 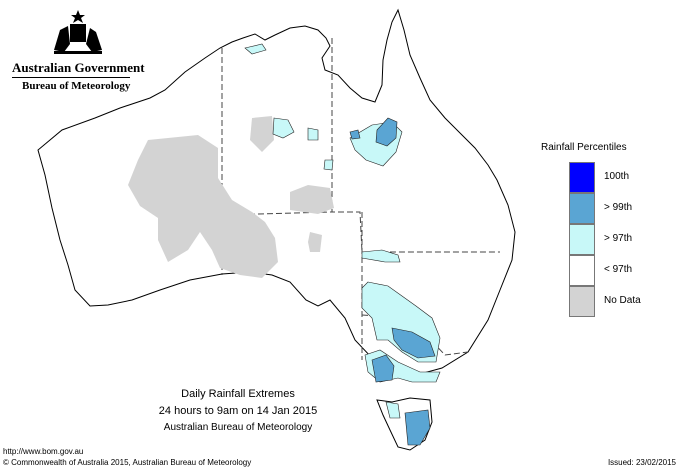 I want to click on border-nt-qld, so click(x=415, y=145).